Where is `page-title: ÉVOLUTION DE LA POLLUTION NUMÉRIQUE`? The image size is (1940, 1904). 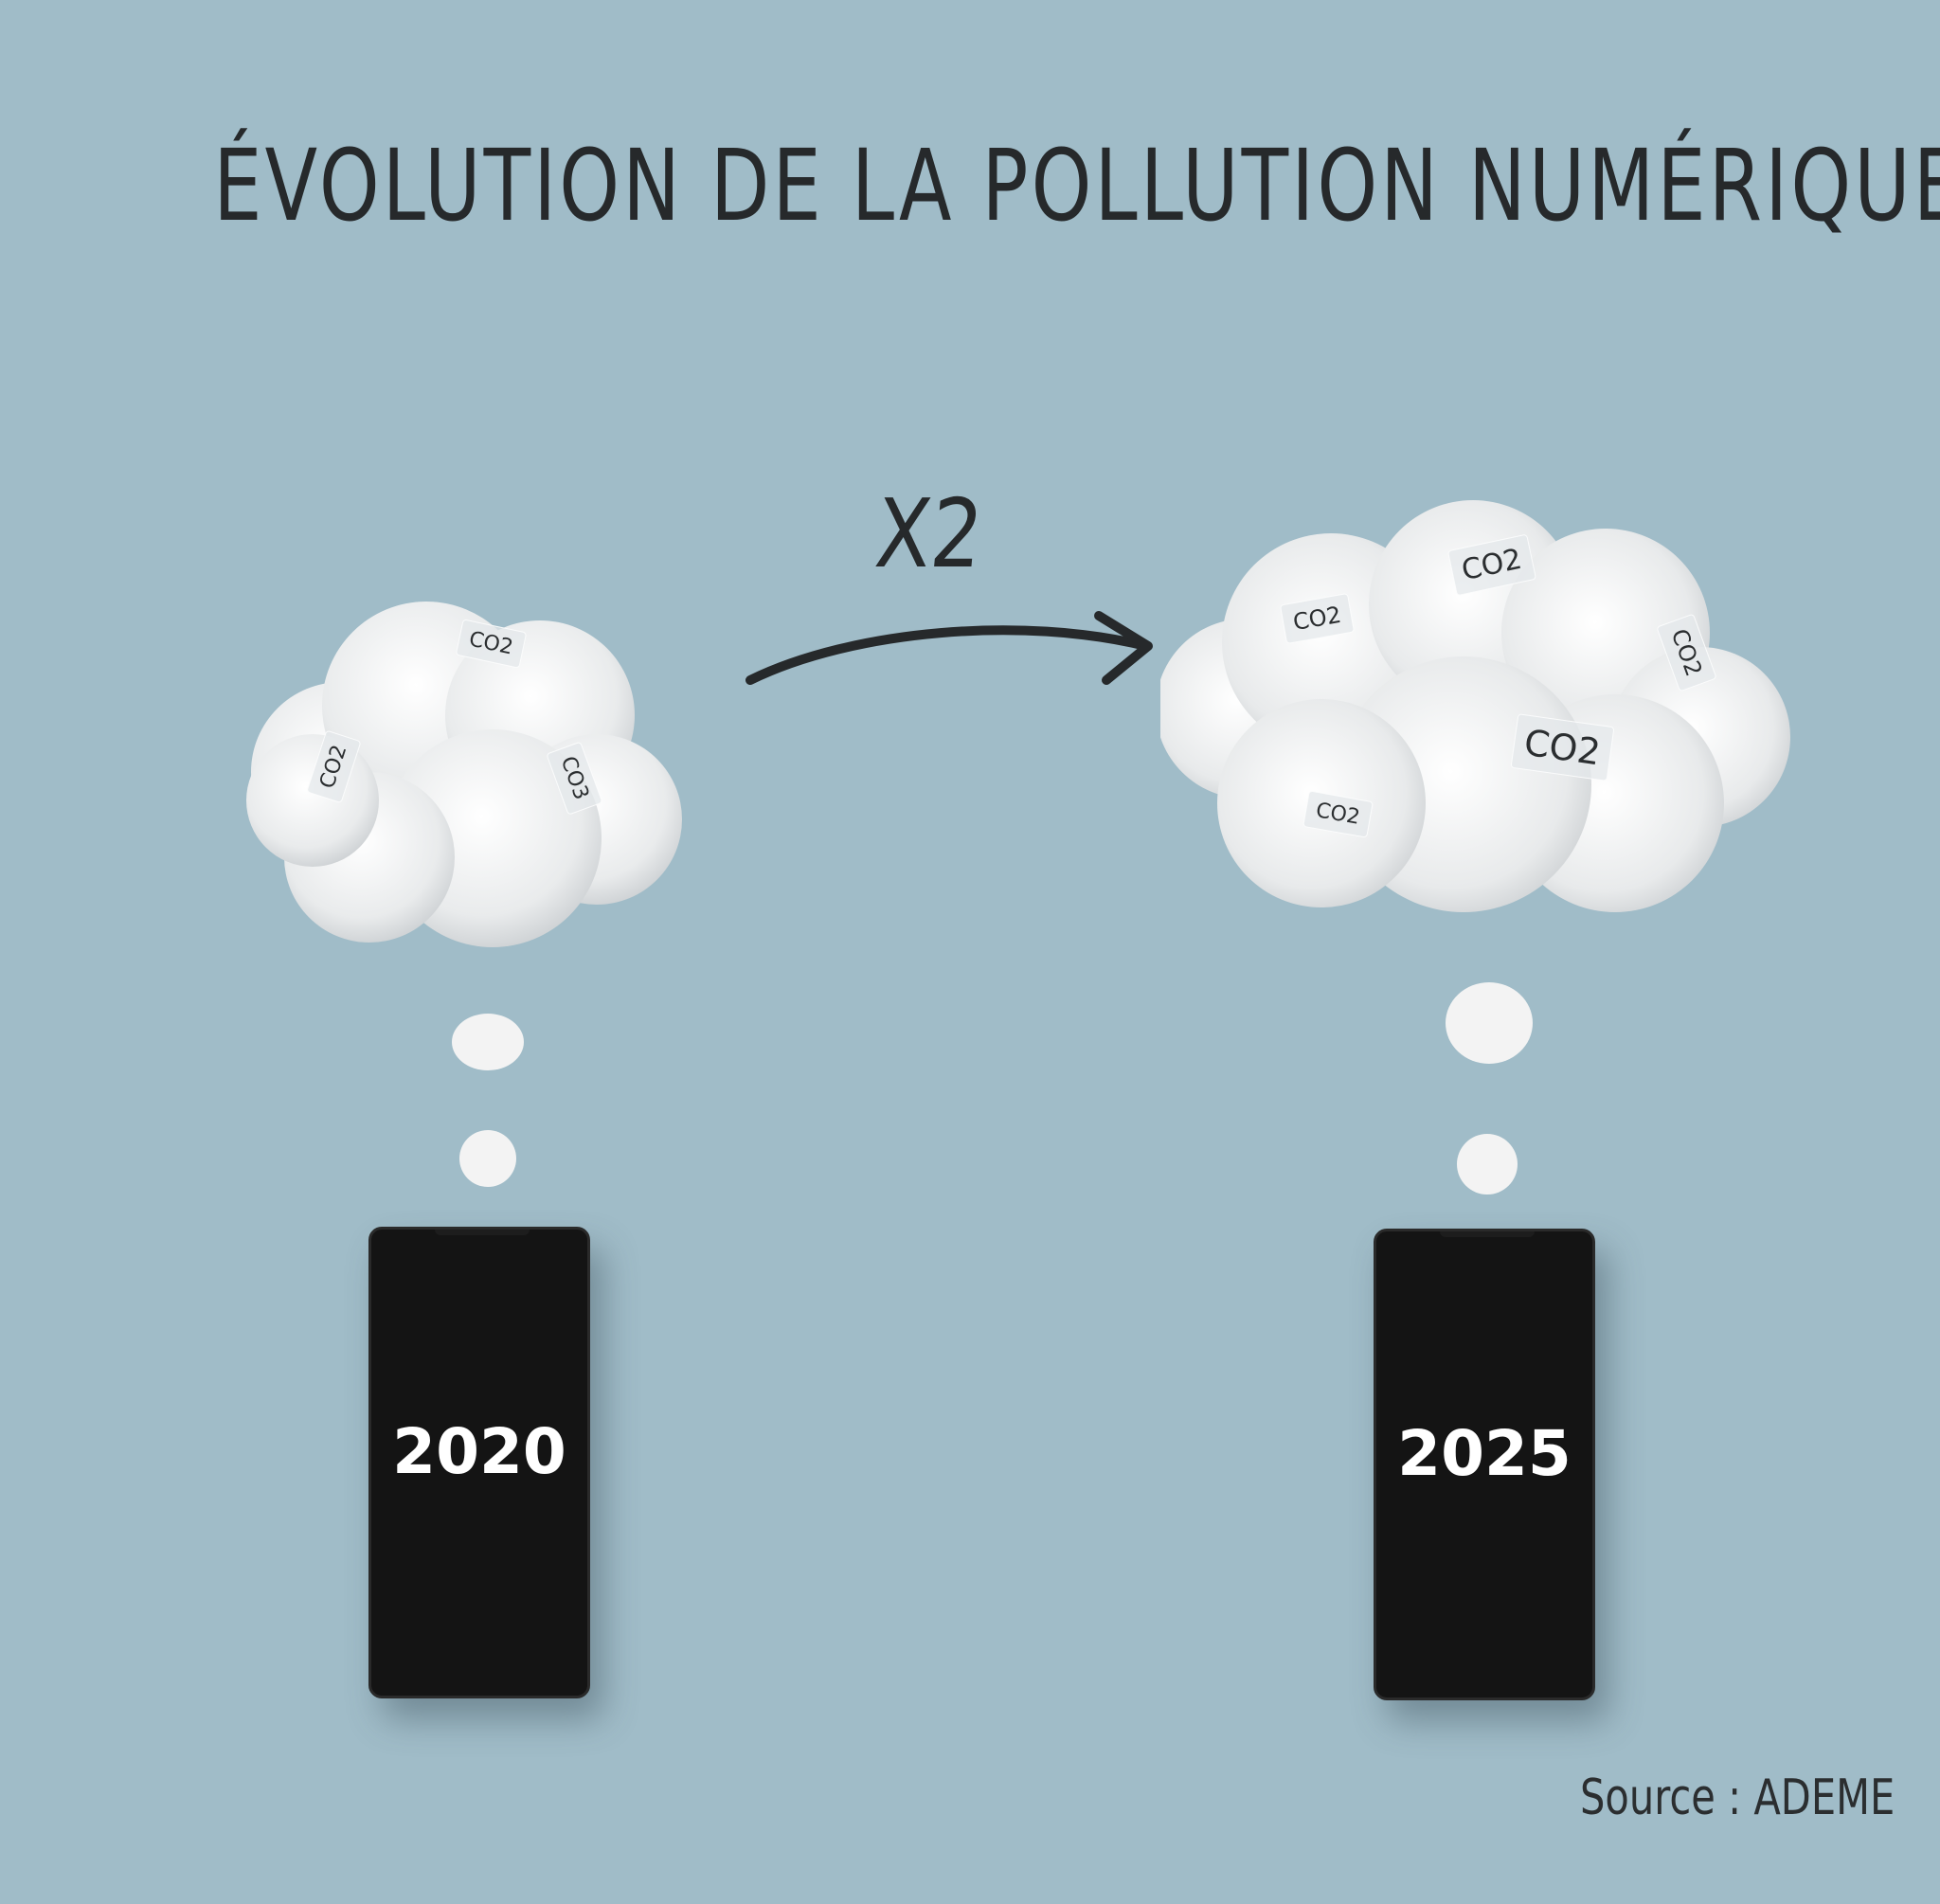
page-title: ÉVOLUTION DE LA POLLUTION NUMÉRIQUE is located at coordinates (1076, 185).